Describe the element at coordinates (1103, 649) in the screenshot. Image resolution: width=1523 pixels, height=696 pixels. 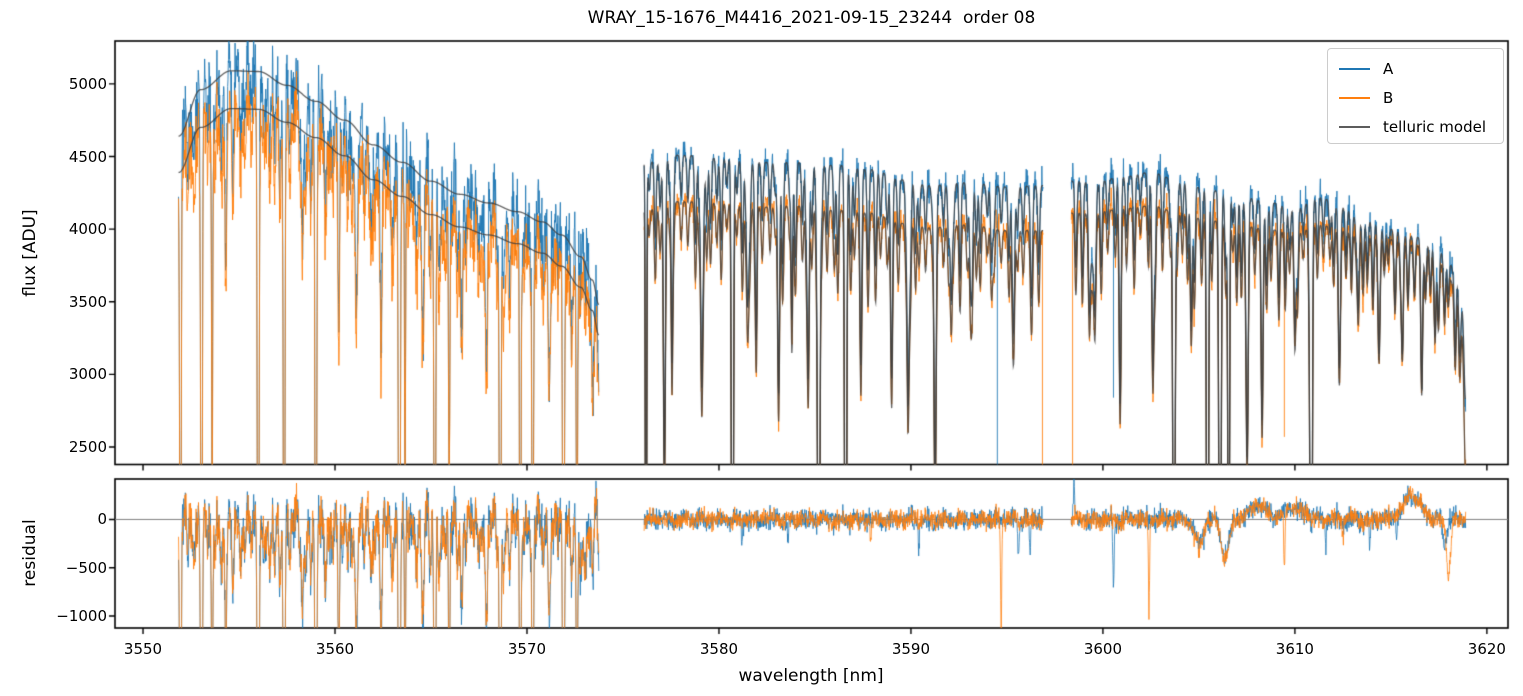
I see `x-tick-label: 3600` at that location.